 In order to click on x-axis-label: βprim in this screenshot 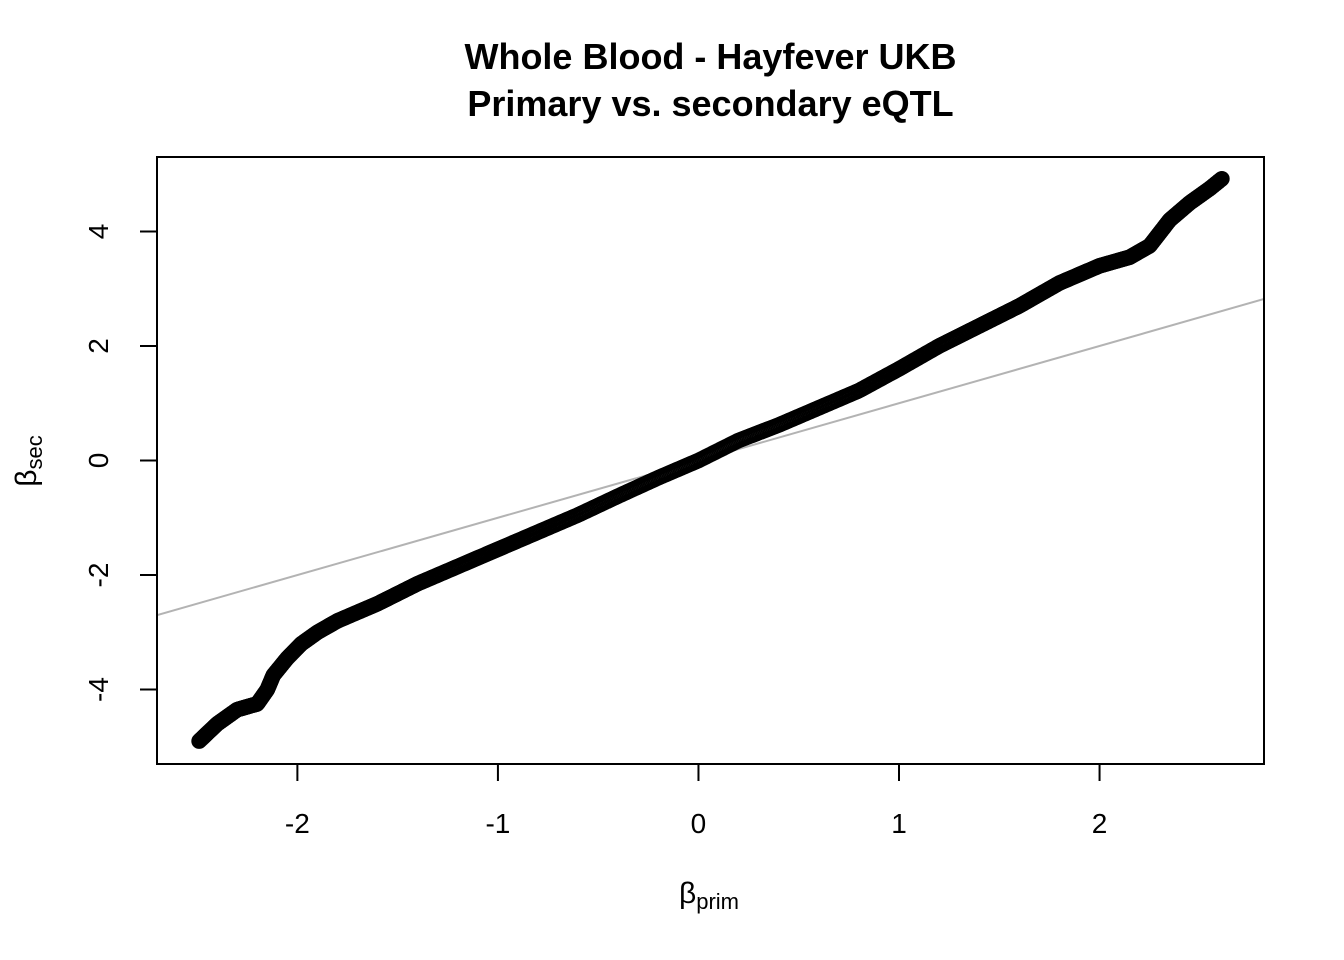, I will do `click(709, 895)`.